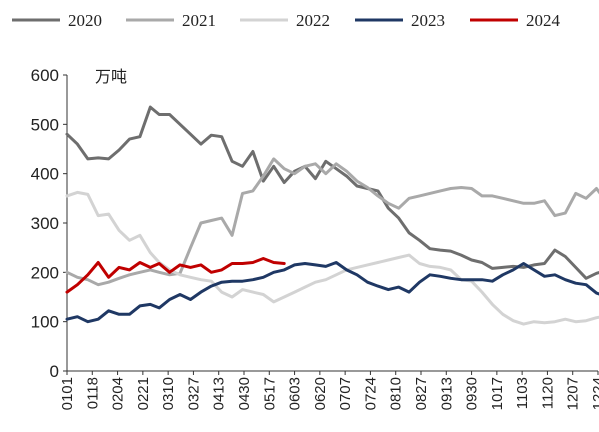 The height and width of the screenshot is (432, 599). Describe the element at coordinates (118, 393) in the screenshot. I see `x-tick-label: 0204` at that location.